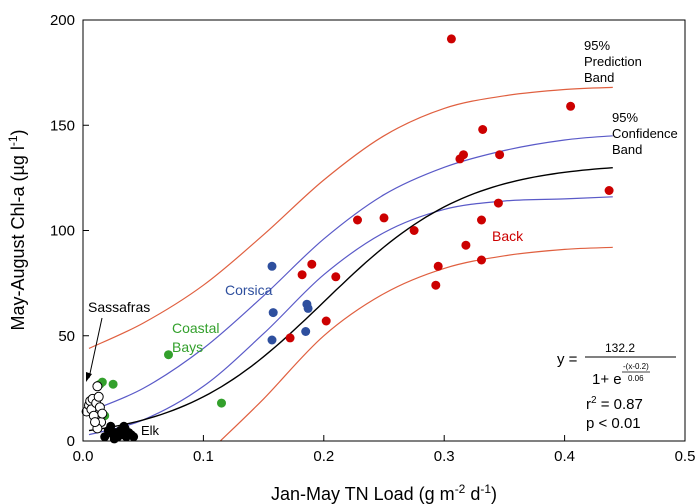 This screenshot has height=504, width=698. Describe the element at coordinates (645, 133) in the screenshot. I see `confidence-band-label-2: Confidence` at that location.